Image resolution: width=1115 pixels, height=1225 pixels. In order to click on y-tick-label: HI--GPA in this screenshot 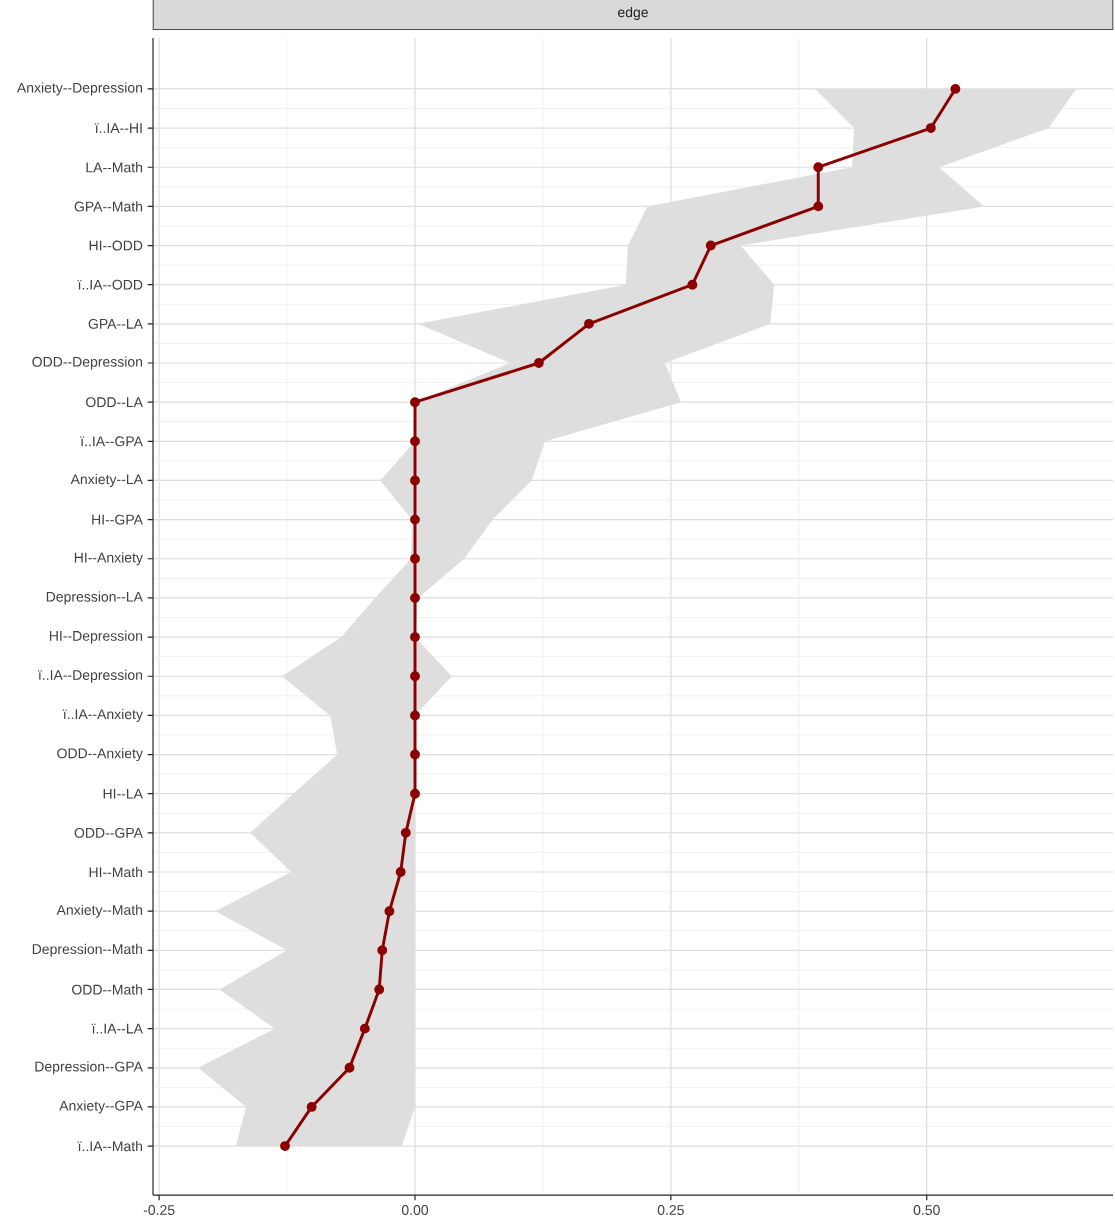, I will do `click(117, 519)`.